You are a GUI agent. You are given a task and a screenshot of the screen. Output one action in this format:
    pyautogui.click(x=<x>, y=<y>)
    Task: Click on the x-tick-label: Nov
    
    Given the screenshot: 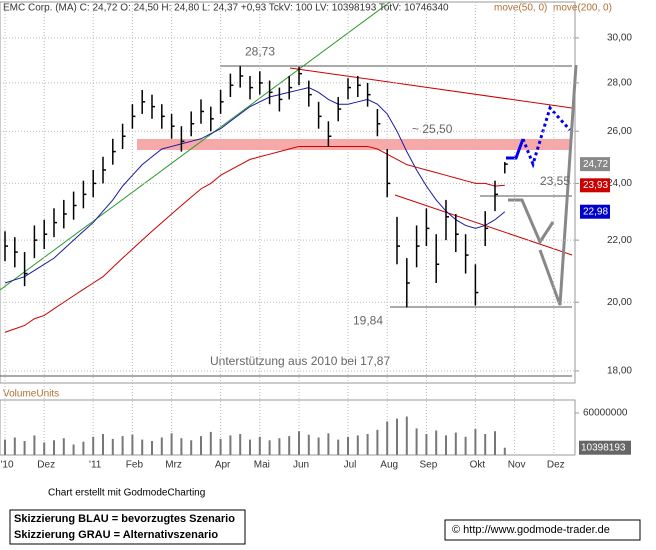 What is the action you would take?
    pyautogui.click(x=517, y=465)
    